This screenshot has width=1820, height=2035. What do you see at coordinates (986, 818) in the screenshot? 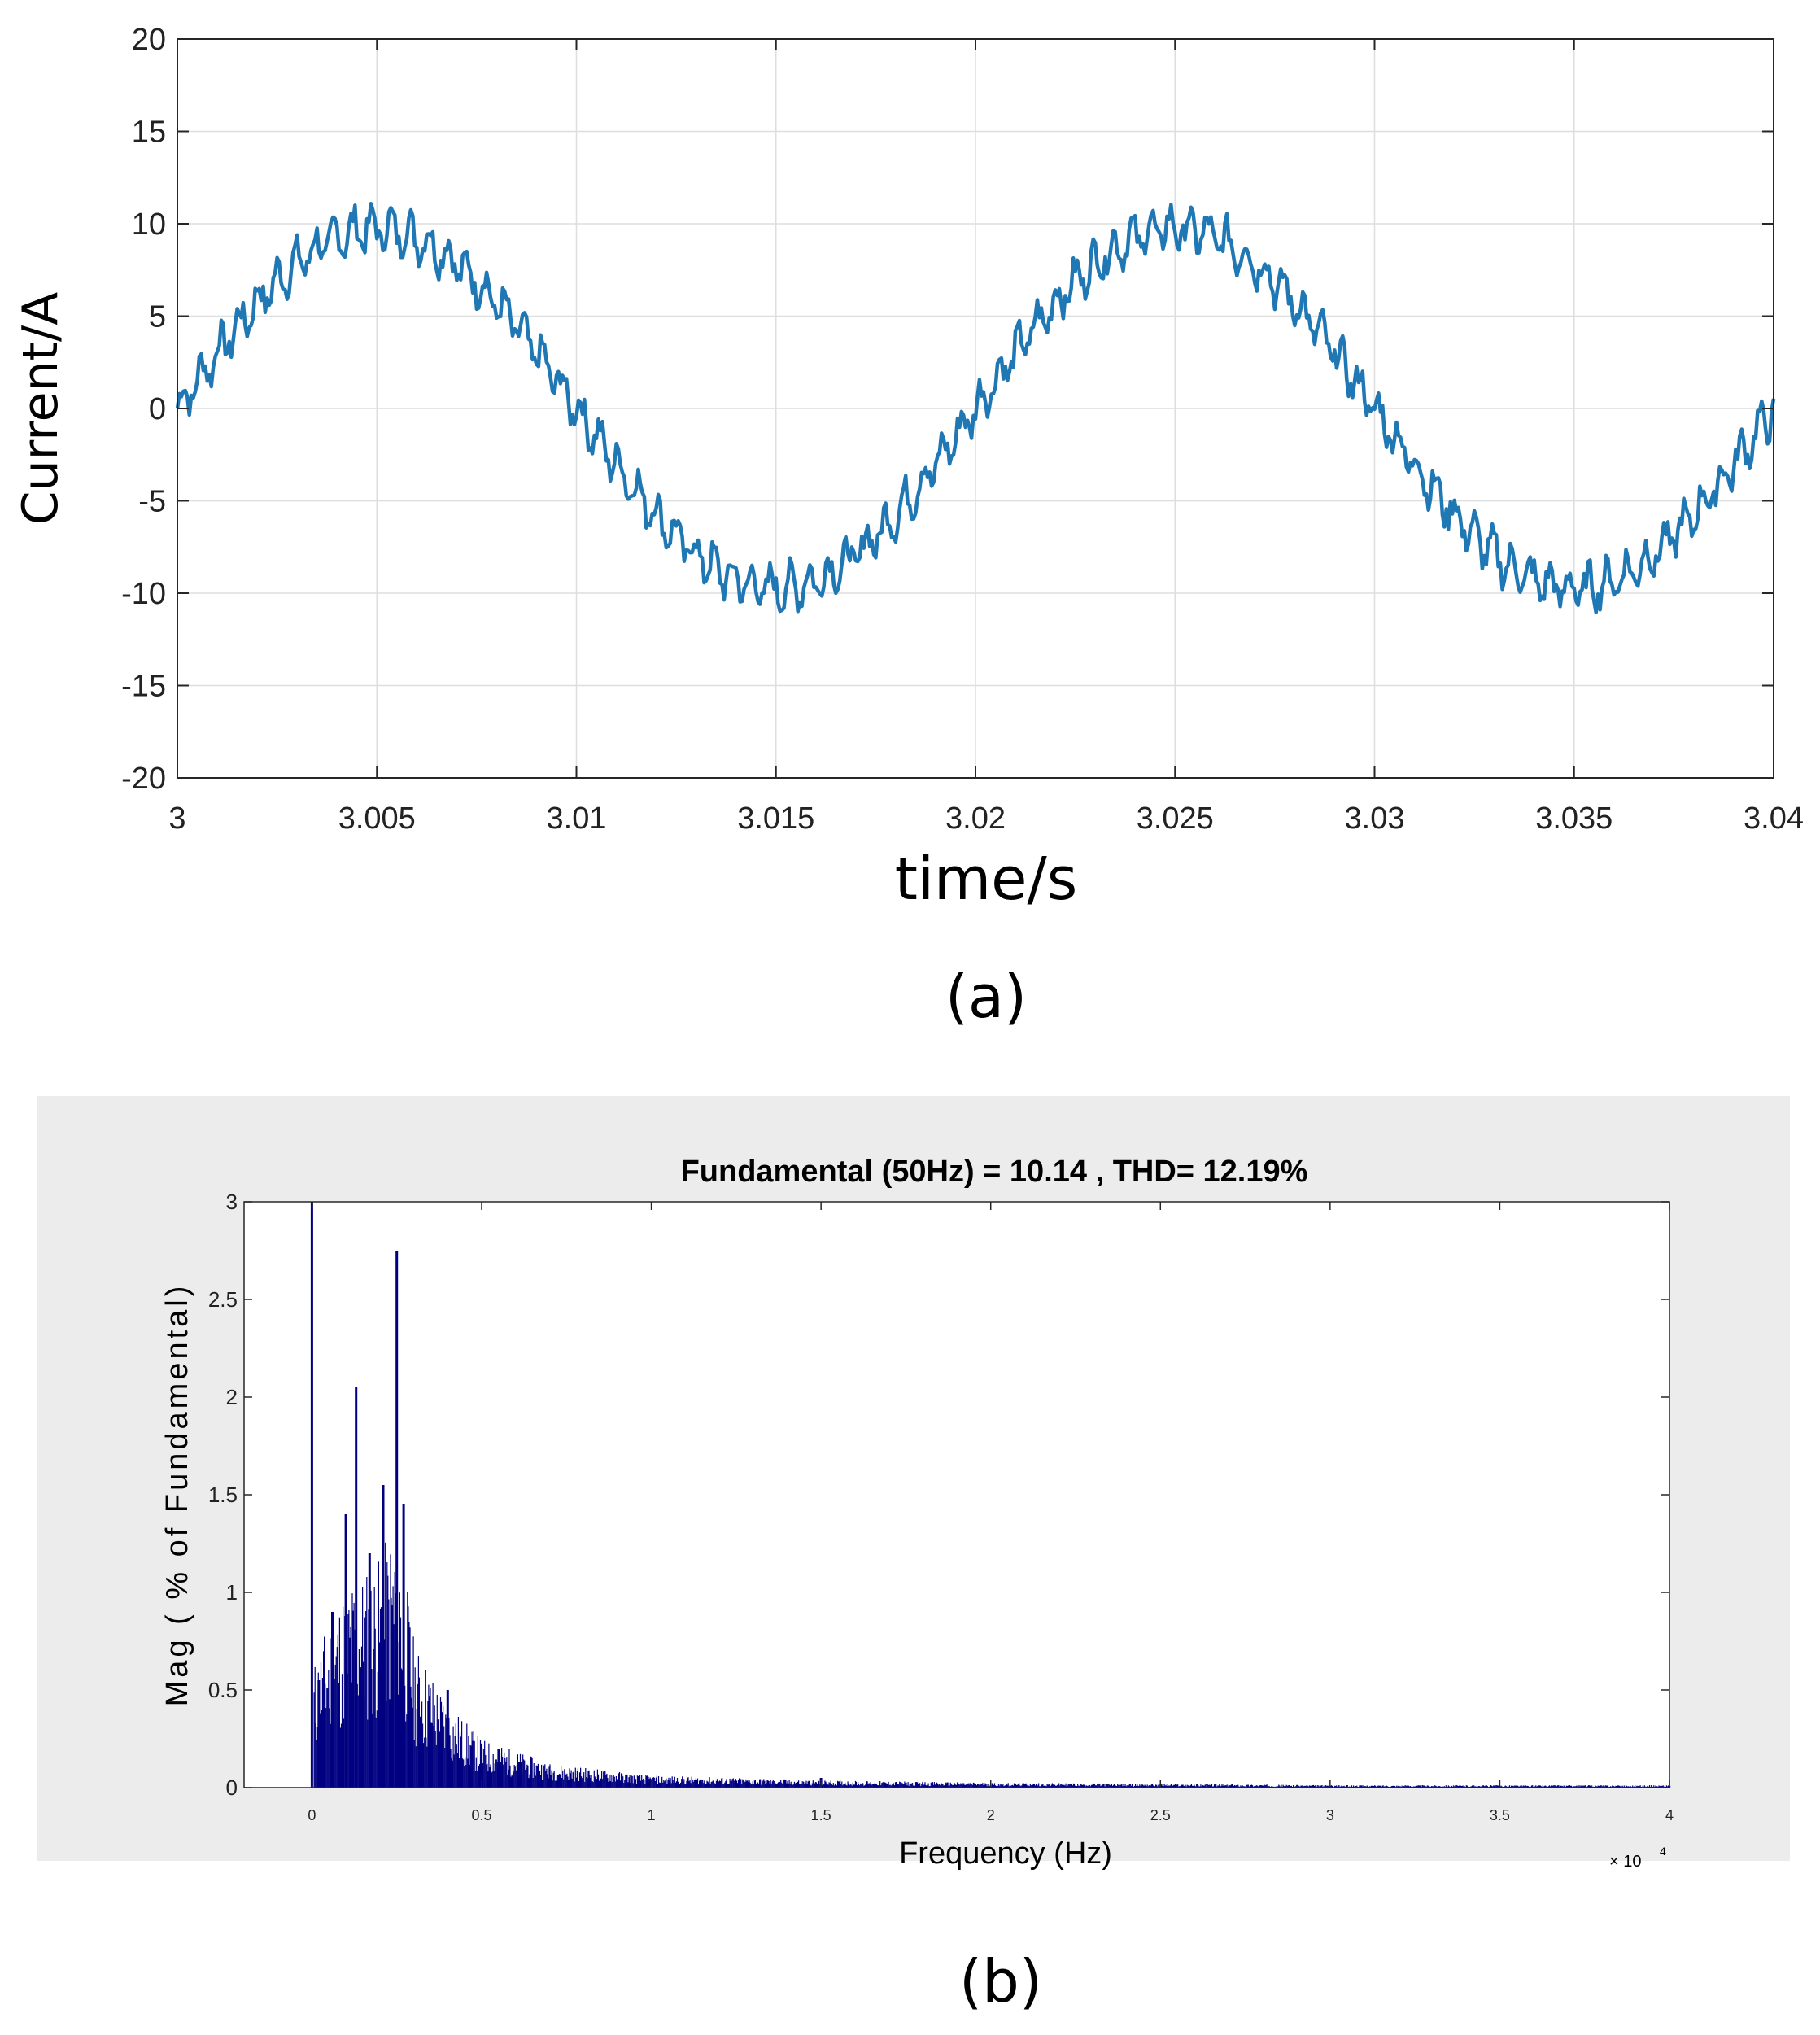
I see `x-tick-labels-a: 3 3.005 3.01 3.015 3.02 3.025 3.03 3.035 3.04` at bounding box center [986, 818].